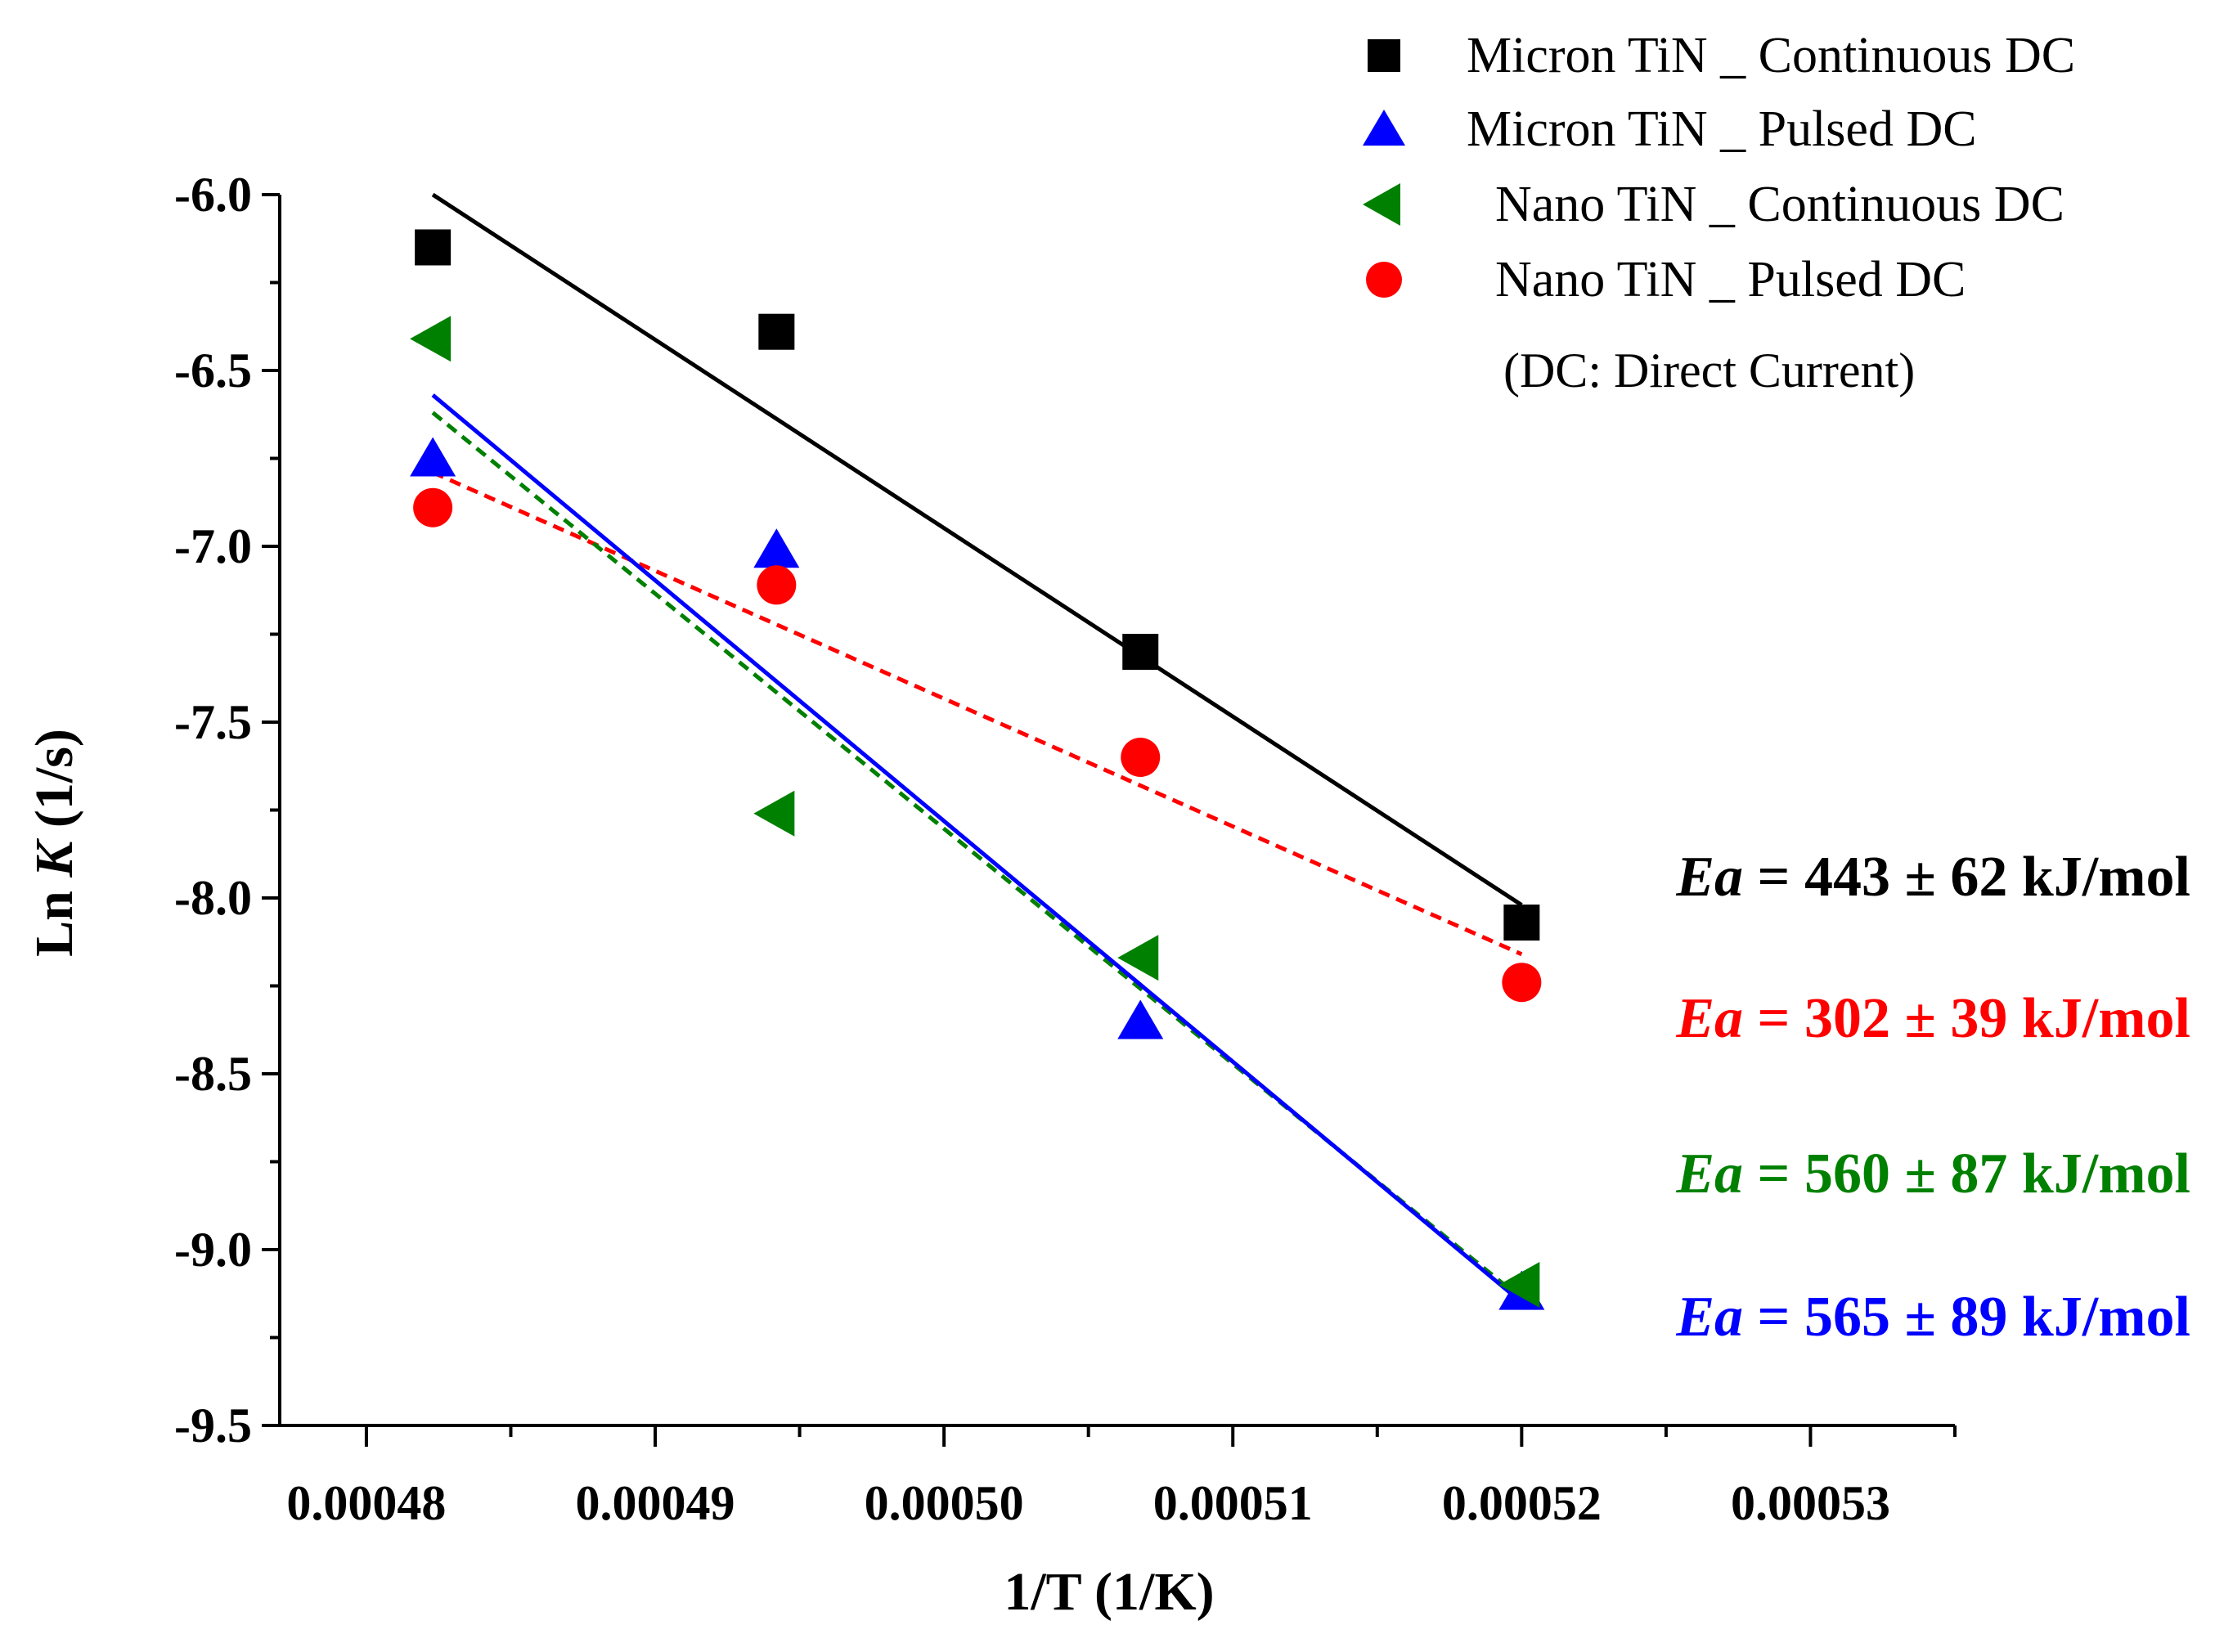 Image resolution: width=2215 pixels, height=1652 pixels. I want to click on y-tick-label: -9.0, so click(213, 1250).